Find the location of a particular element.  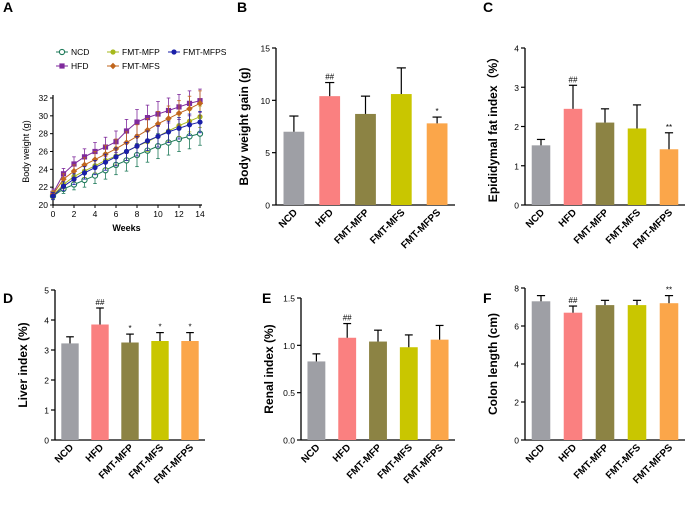

y-tick-label: 30 is located at coordinates (44, 116).